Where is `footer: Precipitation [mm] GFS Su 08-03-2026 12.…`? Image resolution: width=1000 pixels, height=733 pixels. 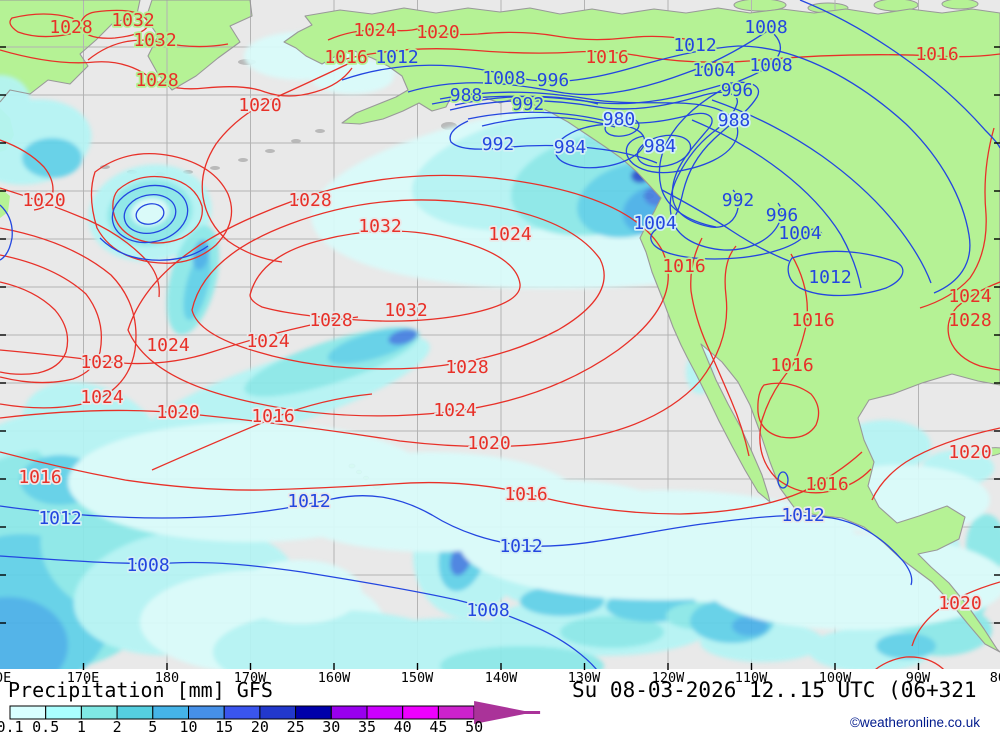 footer: Precipitation [mm] GFS Su 08-03-2026 12.… is located at coordinates (494, 704).